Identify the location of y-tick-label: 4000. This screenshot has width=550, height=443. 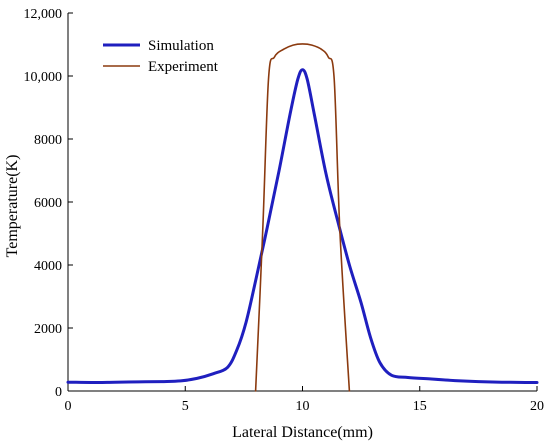
(48, 266).